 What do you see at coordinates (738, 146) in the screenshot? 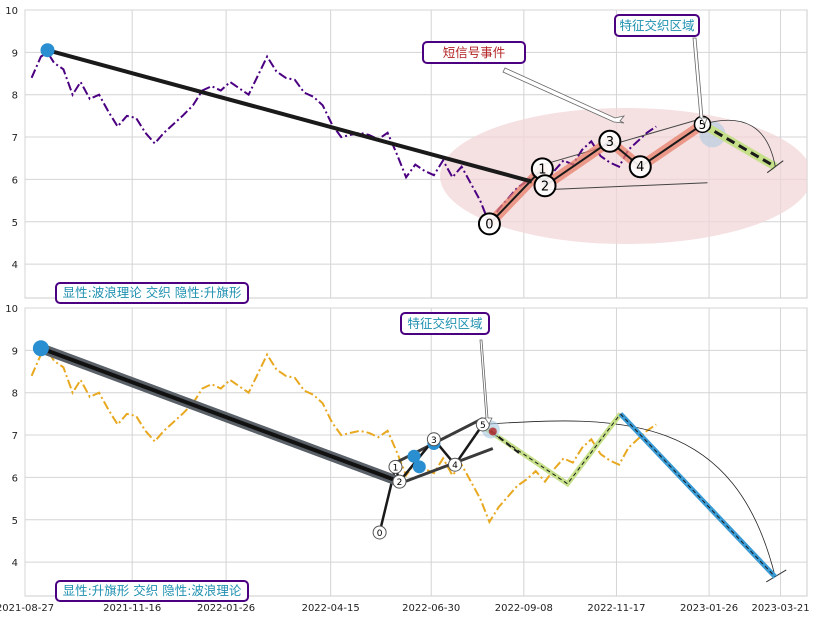
I see `projection-dash` at bounding box center [738, 146].